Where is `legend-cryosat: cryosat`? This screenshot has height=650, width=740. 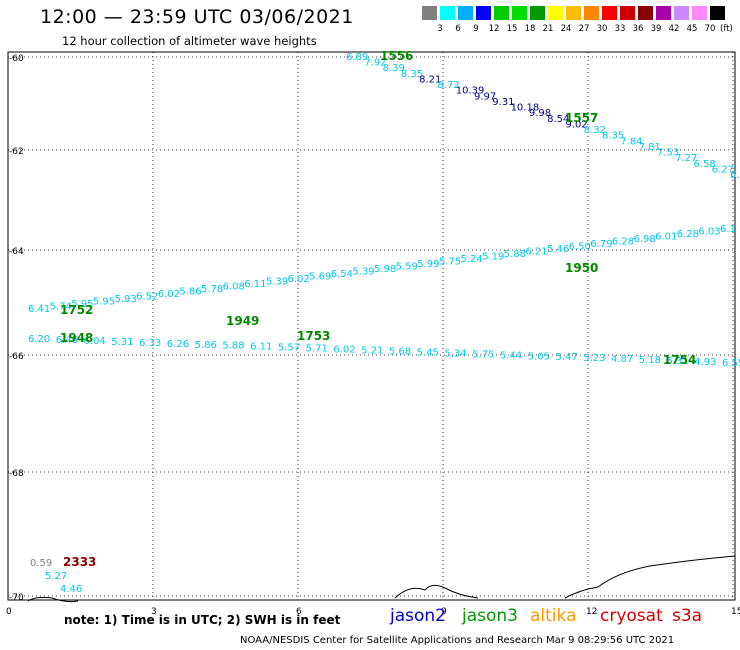 legend-cryosat: cryosat is located at coordinates (631, 616).